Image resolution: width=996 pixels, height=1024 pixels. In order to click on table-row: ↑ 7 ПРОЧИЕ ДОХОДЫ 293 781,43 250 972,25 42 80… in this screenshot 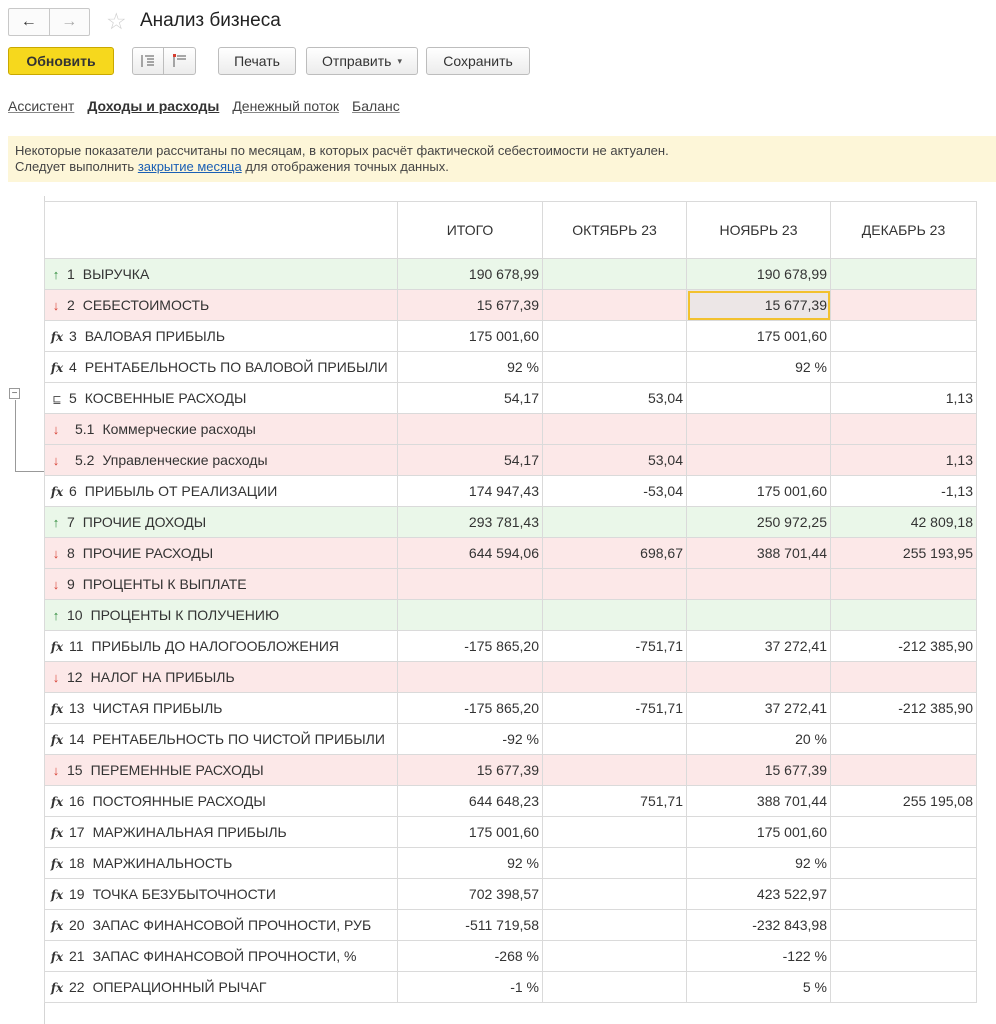, I will do `click(510, 522)`.